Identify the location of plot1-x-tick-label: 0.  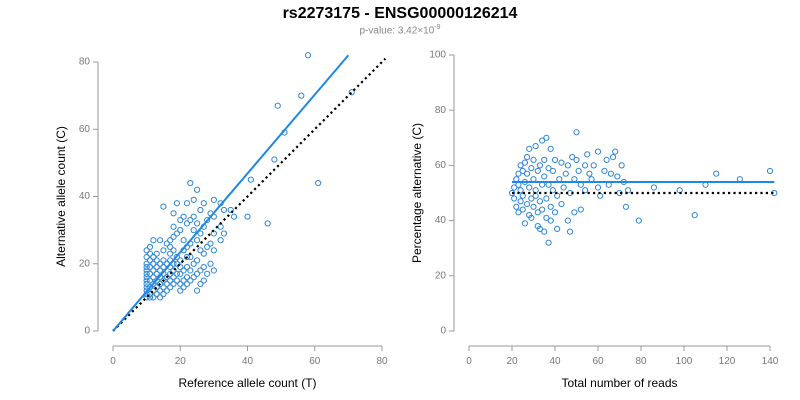
(113, 361).